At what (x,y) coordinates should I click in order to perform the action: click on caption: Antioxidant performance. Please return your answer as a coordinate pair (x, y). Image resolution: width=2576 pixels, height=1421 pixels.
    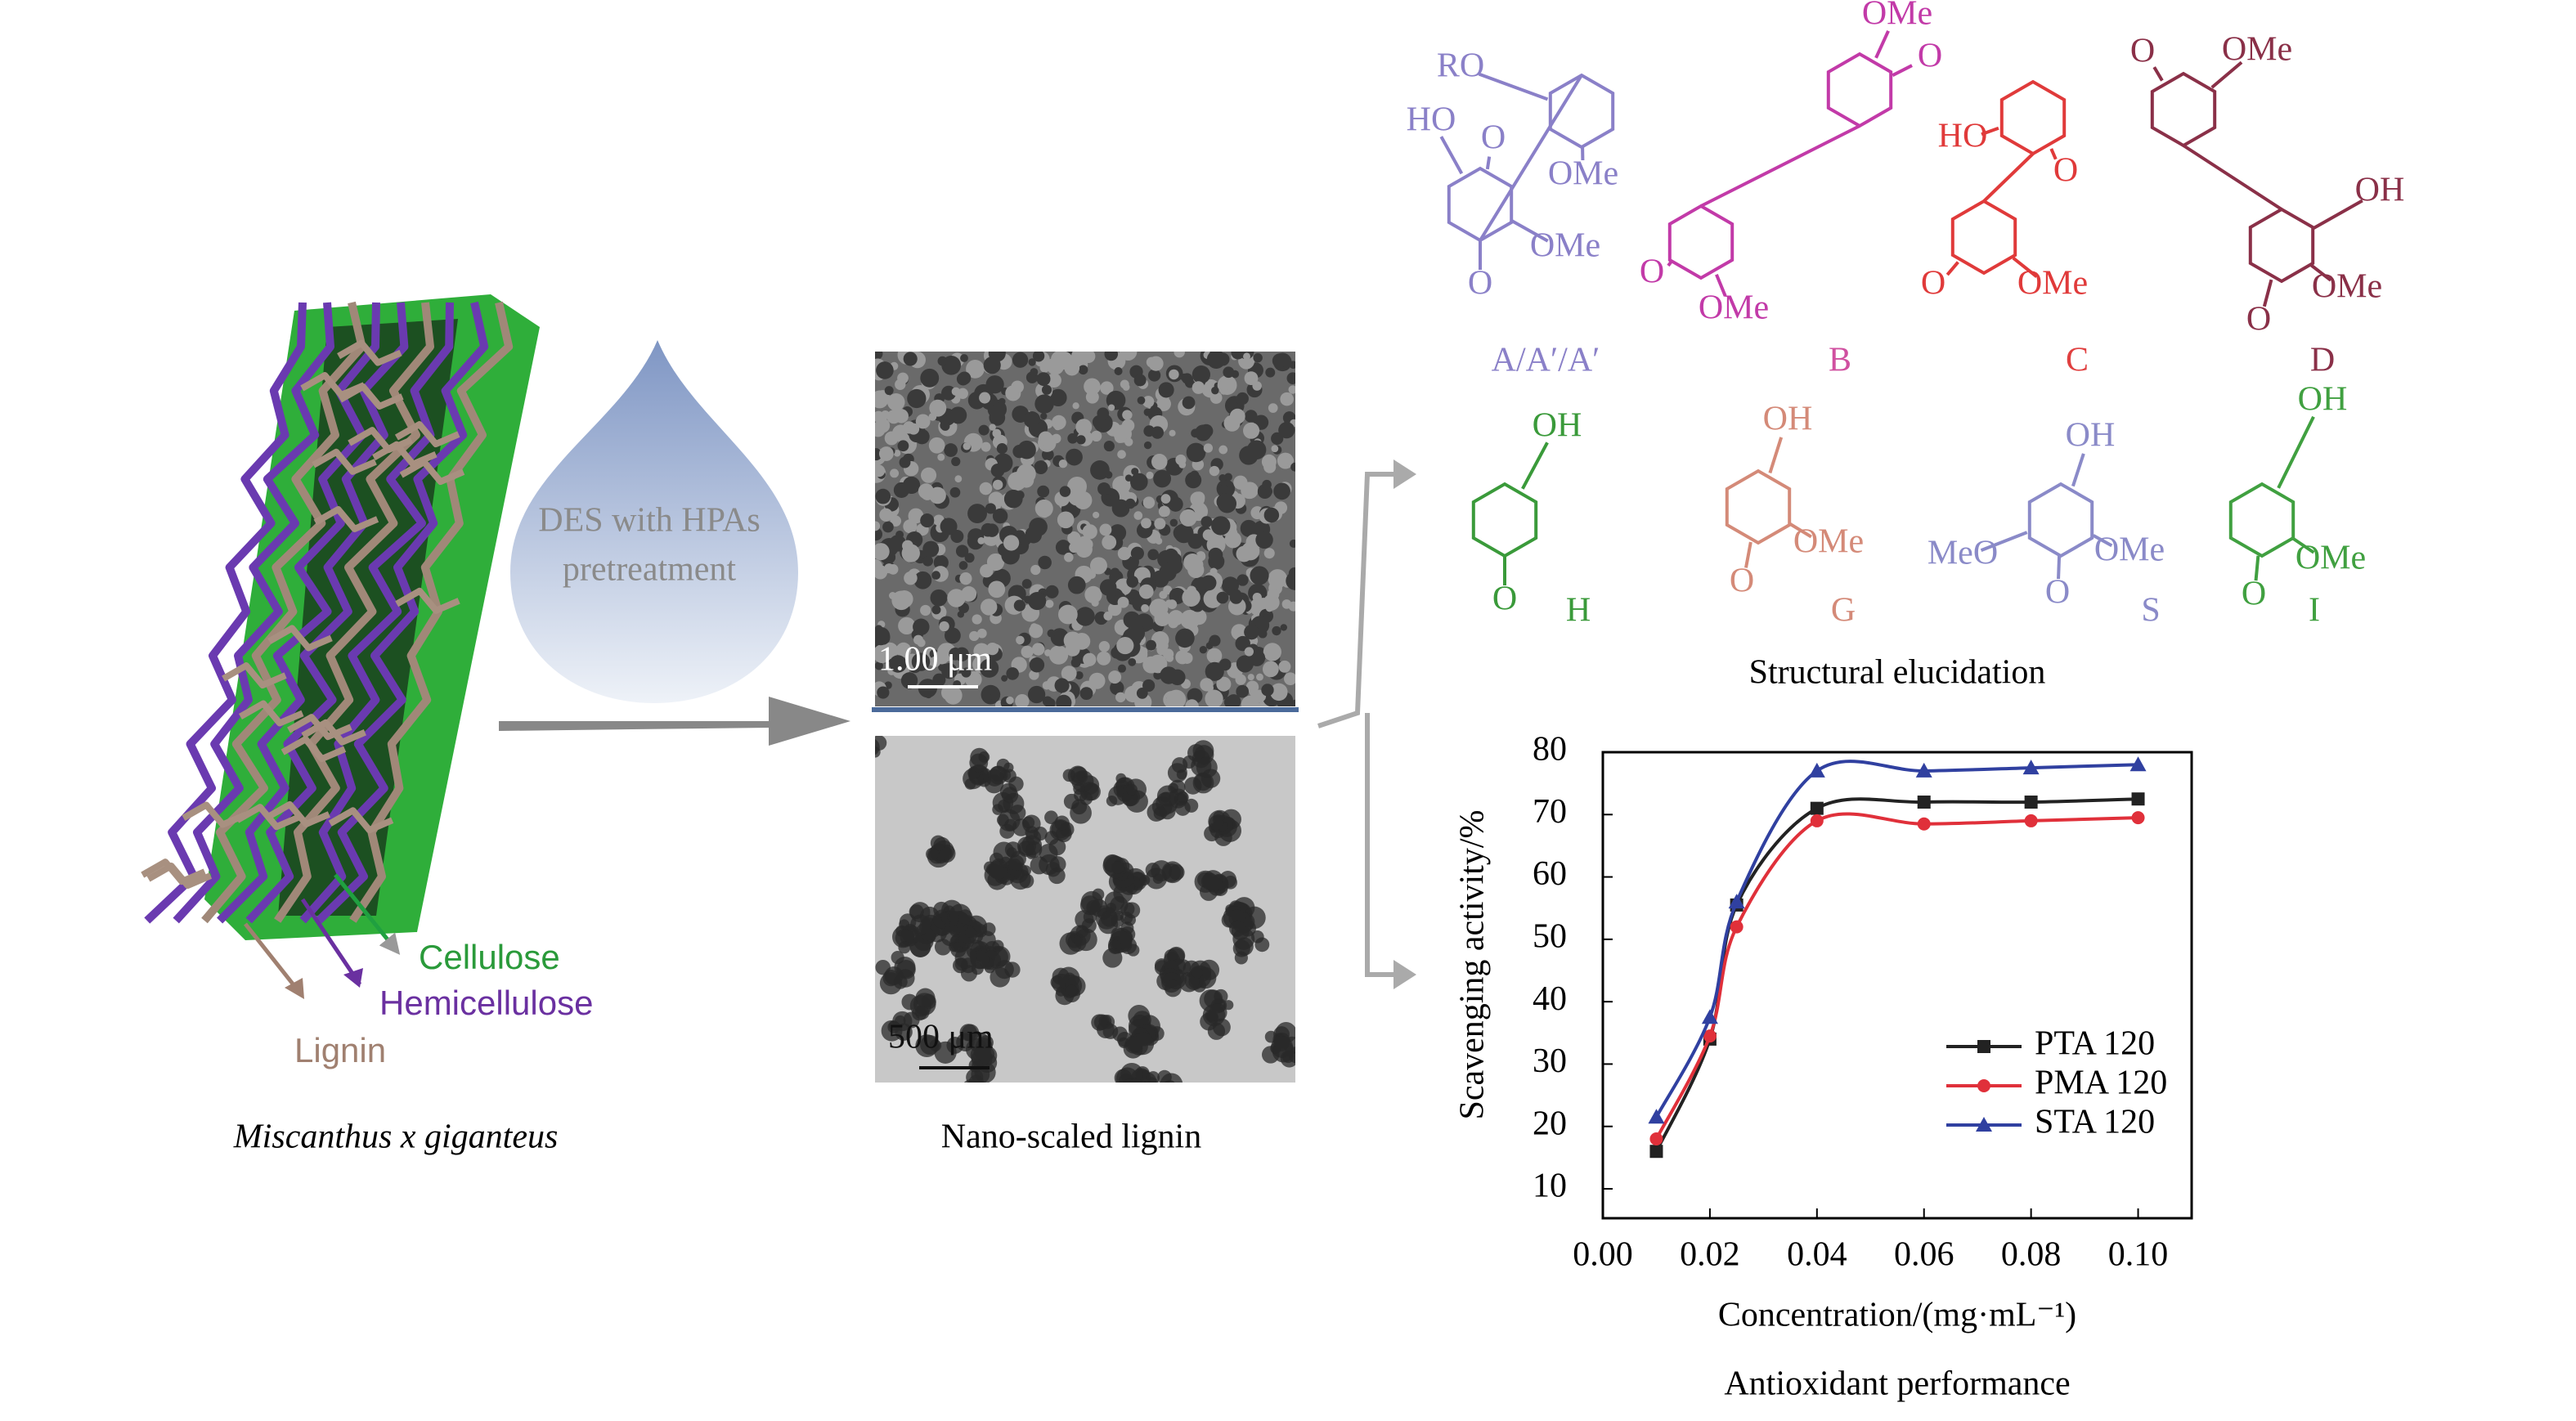
    Looking at the image, I should click on (1897, 1384).